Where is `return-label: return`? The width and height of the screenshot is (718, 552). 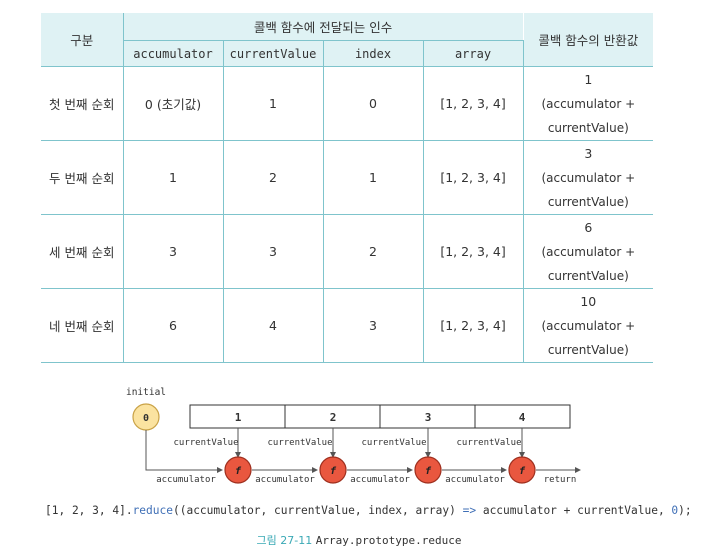
return-label: return is located at coordinates (560, 480).